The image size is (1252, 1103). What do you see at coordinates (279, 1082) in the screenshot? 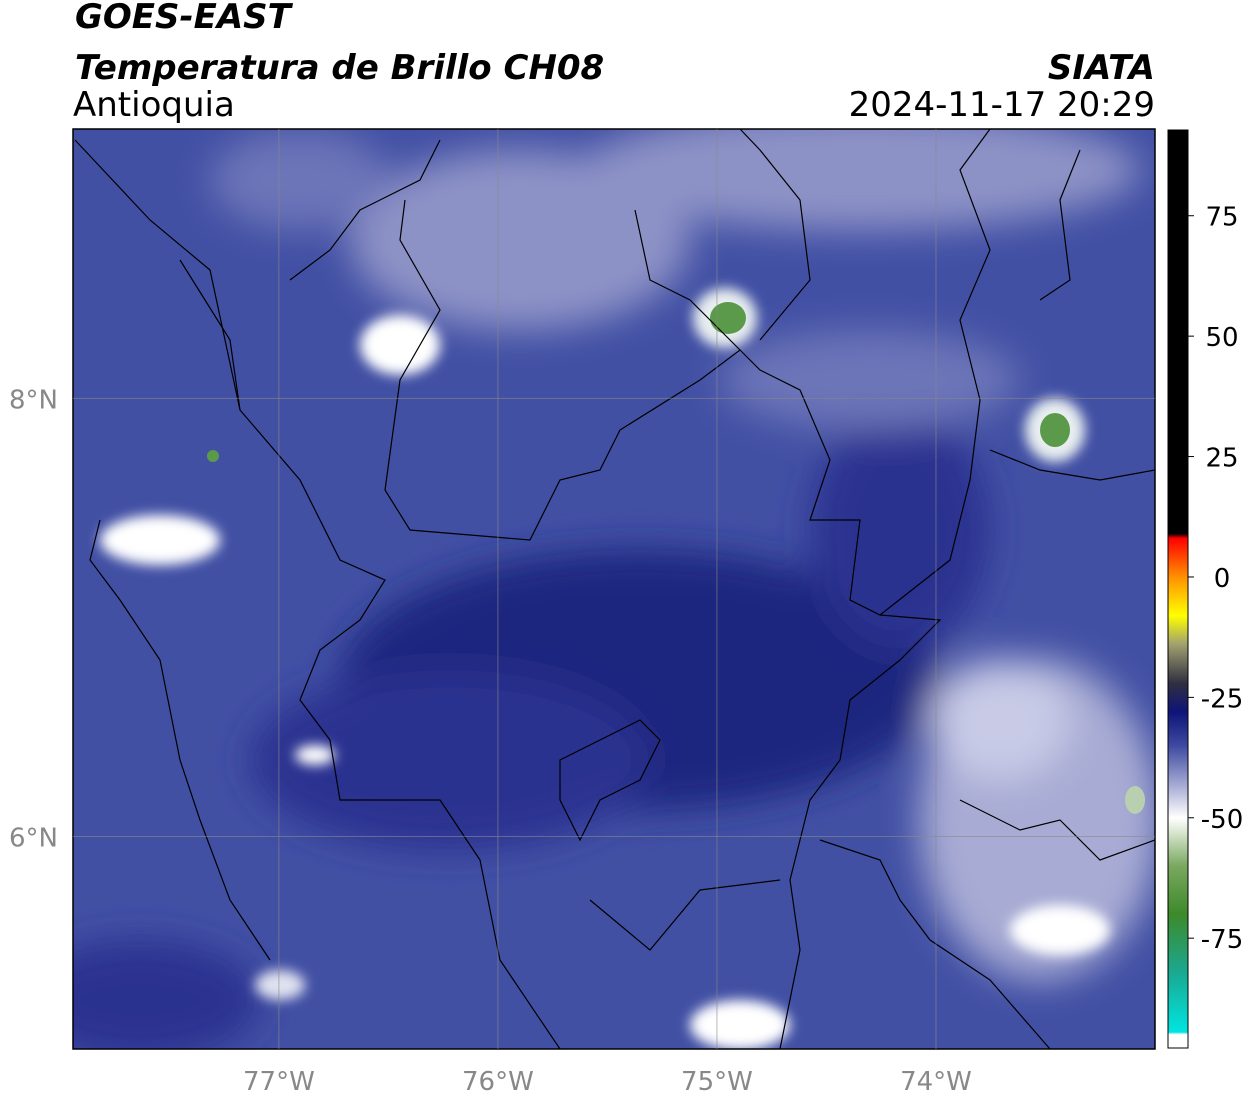
I see `x-tick-label: 77°W` at bounding box center [279, 1082].